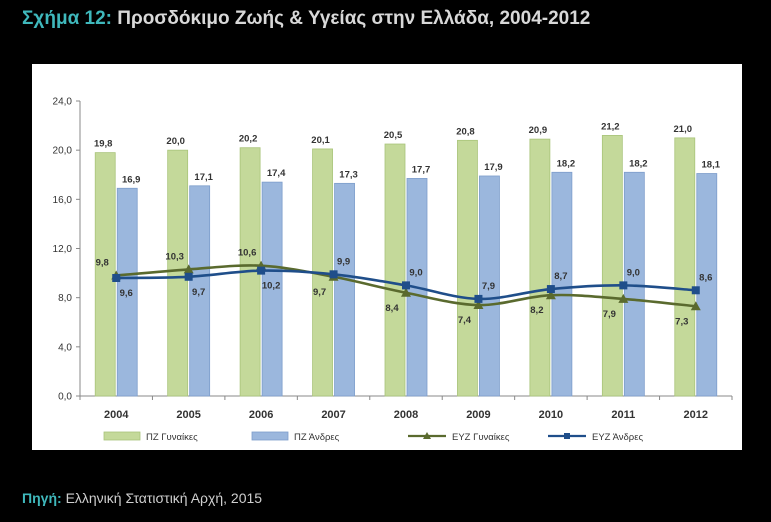 This screenshot has width=771, height=522. Describe the element at coordinates (392, 308) in the screenshot. I see `line-data-label: 8,4` at that location.